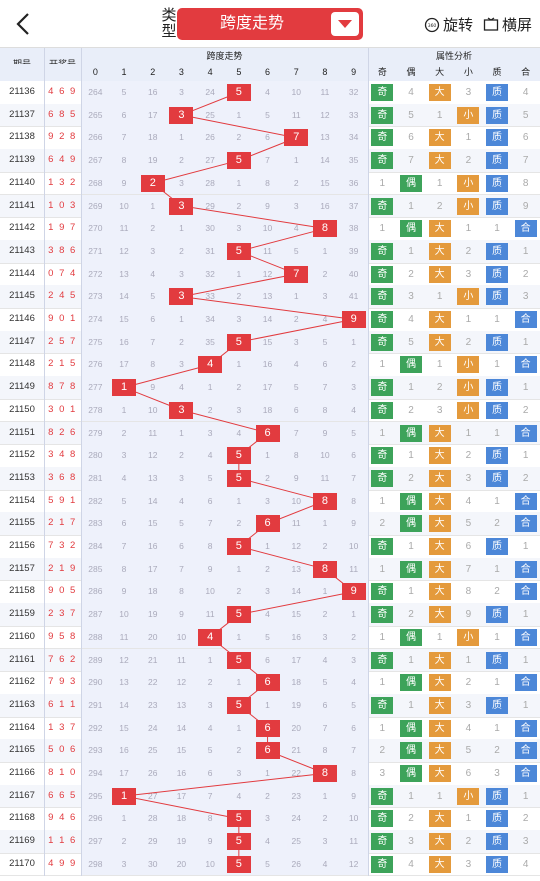 This screenshot has height=881, width=540. What do you see at coordinates (22, 818) in the screenshot?
I see `issue-number: 21168` at bounding box center [22, 818].